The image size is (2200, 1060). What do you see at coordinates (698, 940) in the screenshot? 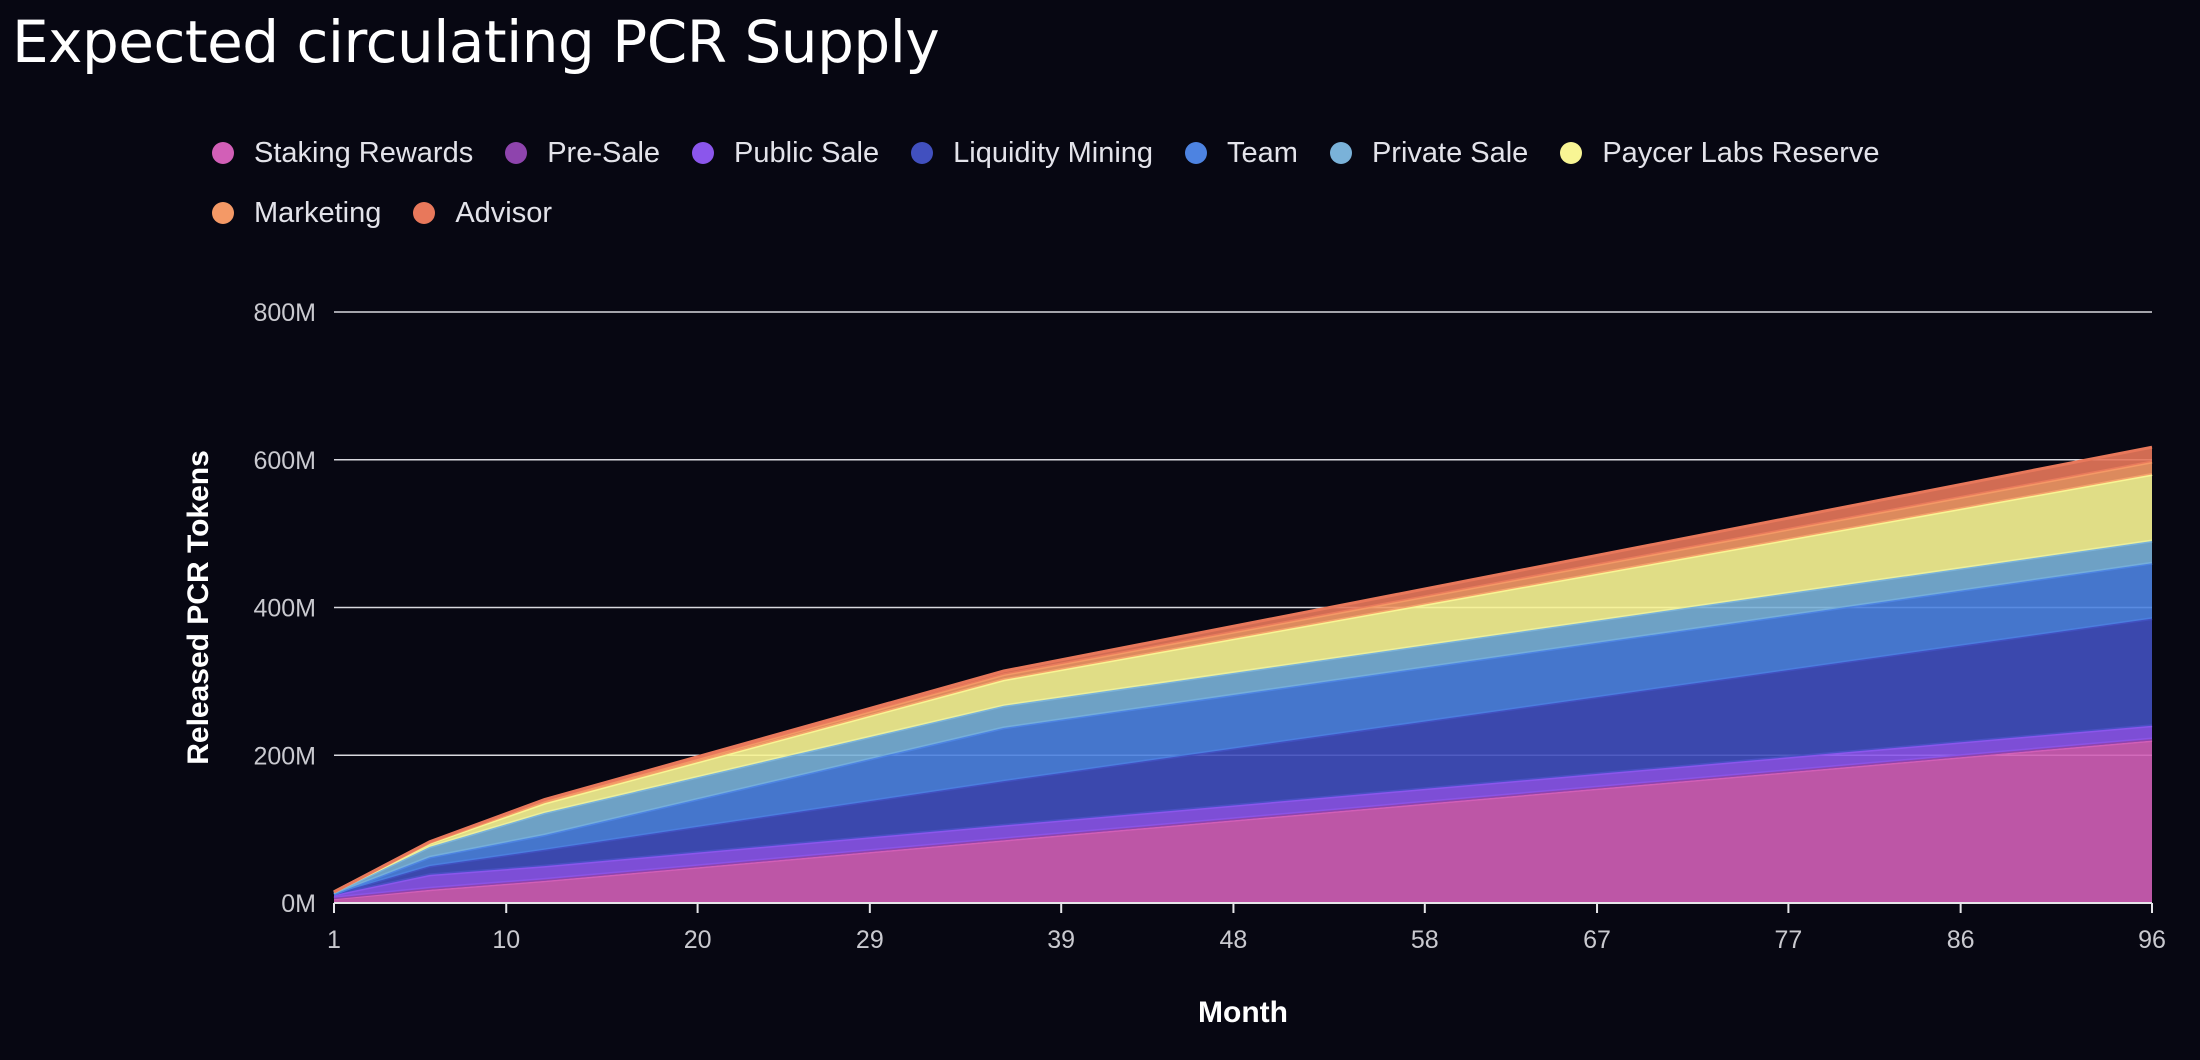
I see `x-tick-label: 20` at bounding box center [698, 940].